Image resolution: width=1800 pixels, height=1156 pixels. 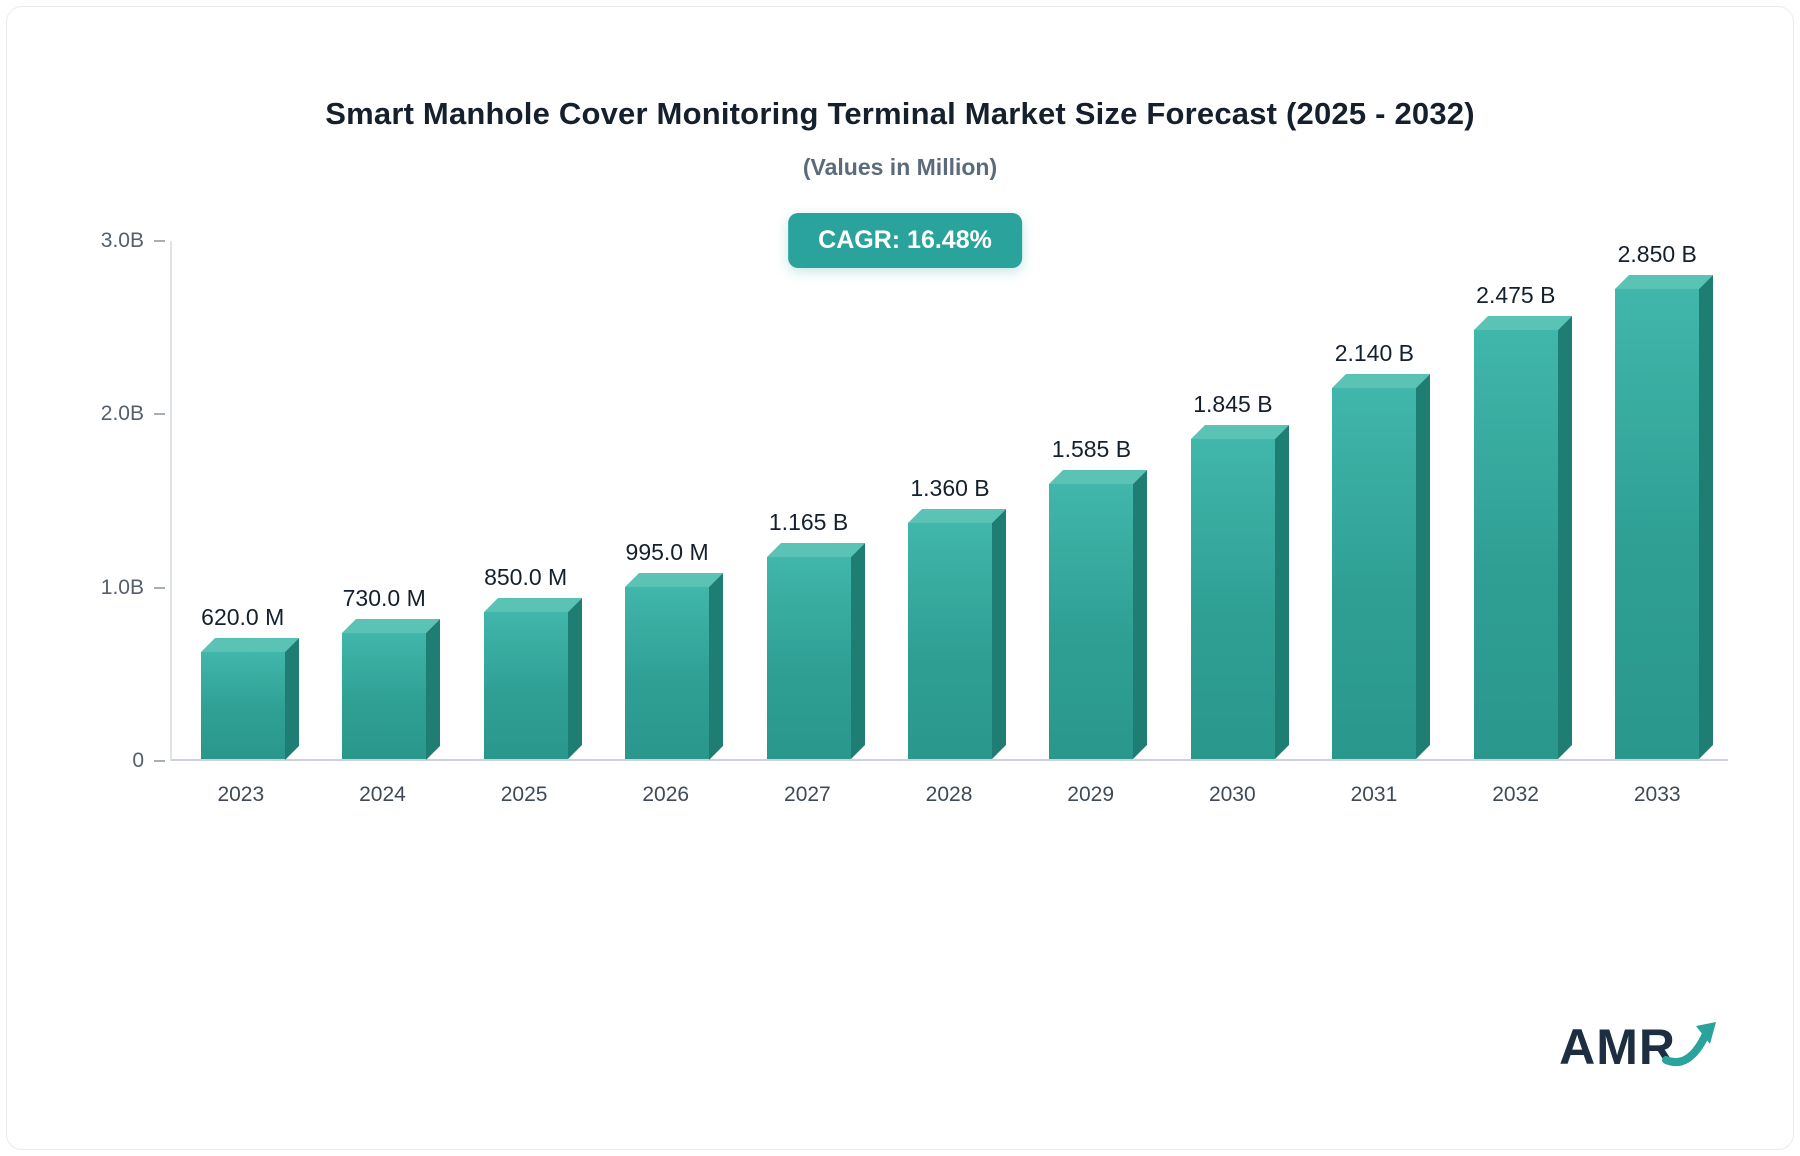 What do you see at coordinates (666, 794) in the screenshot?
I see `x-axis-tick-label: 2026` at bounding box center [666, 794].